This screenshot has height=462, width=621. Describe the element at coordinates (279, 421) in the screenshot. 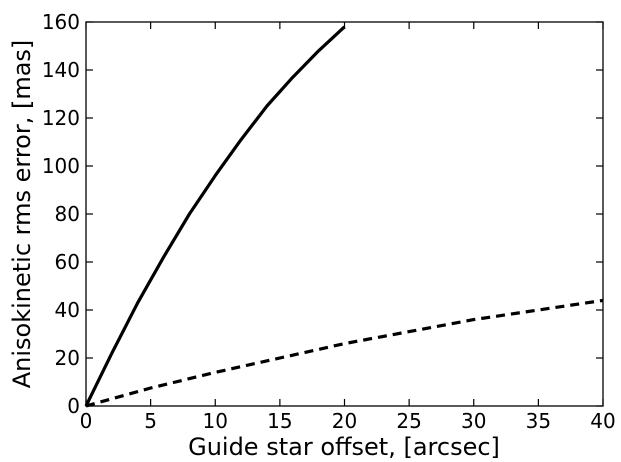

I see `x-tick-label: 15` at that location.